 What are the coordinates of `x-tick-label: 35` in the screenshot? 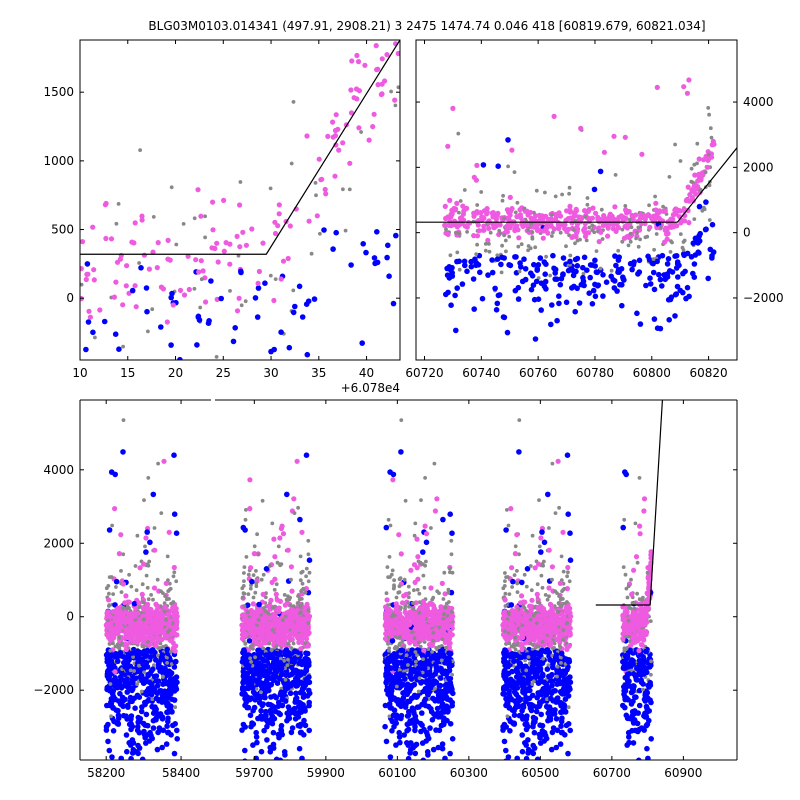 It's located at (318, 373).